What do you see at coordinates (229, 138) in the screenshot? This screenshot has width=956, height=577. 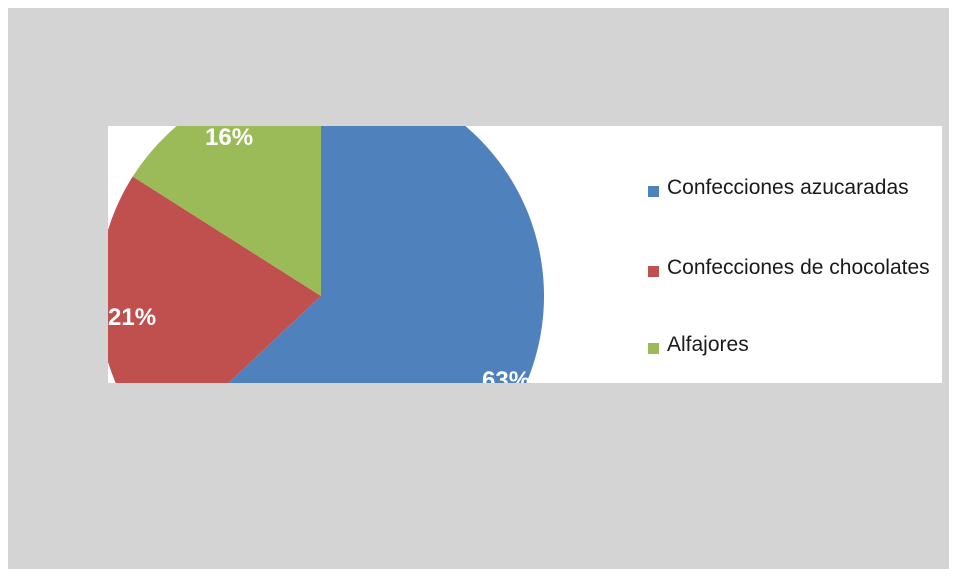 I see `slice-data-label-3: 16%` at bounding box center [229, 138].